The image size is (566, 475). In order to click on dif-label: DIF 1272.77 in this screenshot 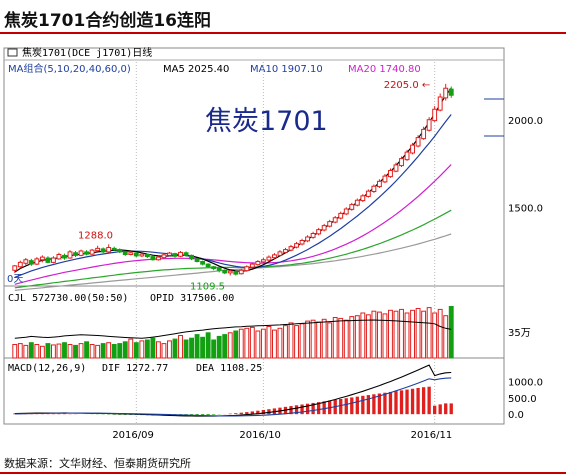, I will do `click(135, 368)`.